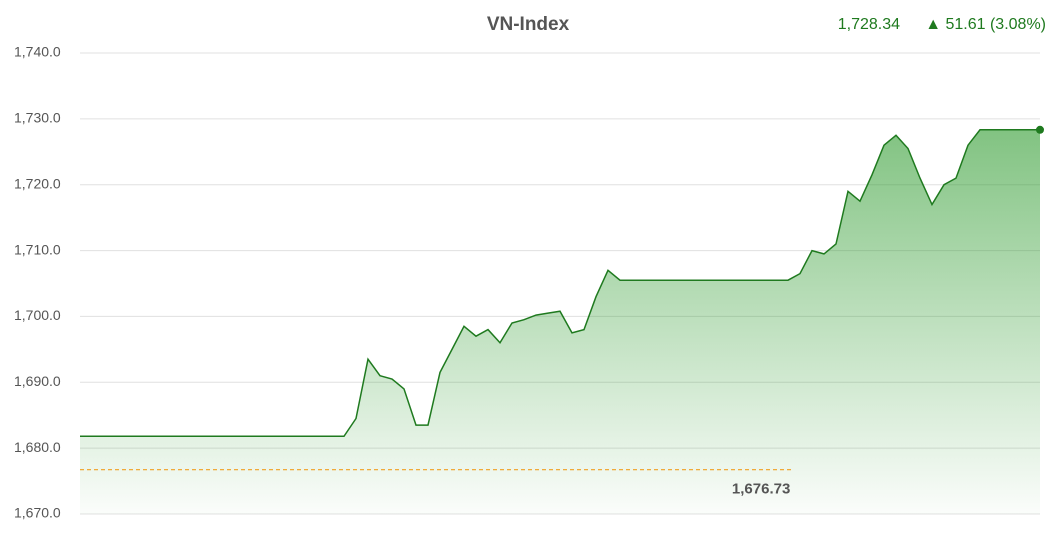  What do you see at coordinates (37, 315) in the screenshot?
I see `y-tick-label: 1,700.0` at bounding box center [37, 315].